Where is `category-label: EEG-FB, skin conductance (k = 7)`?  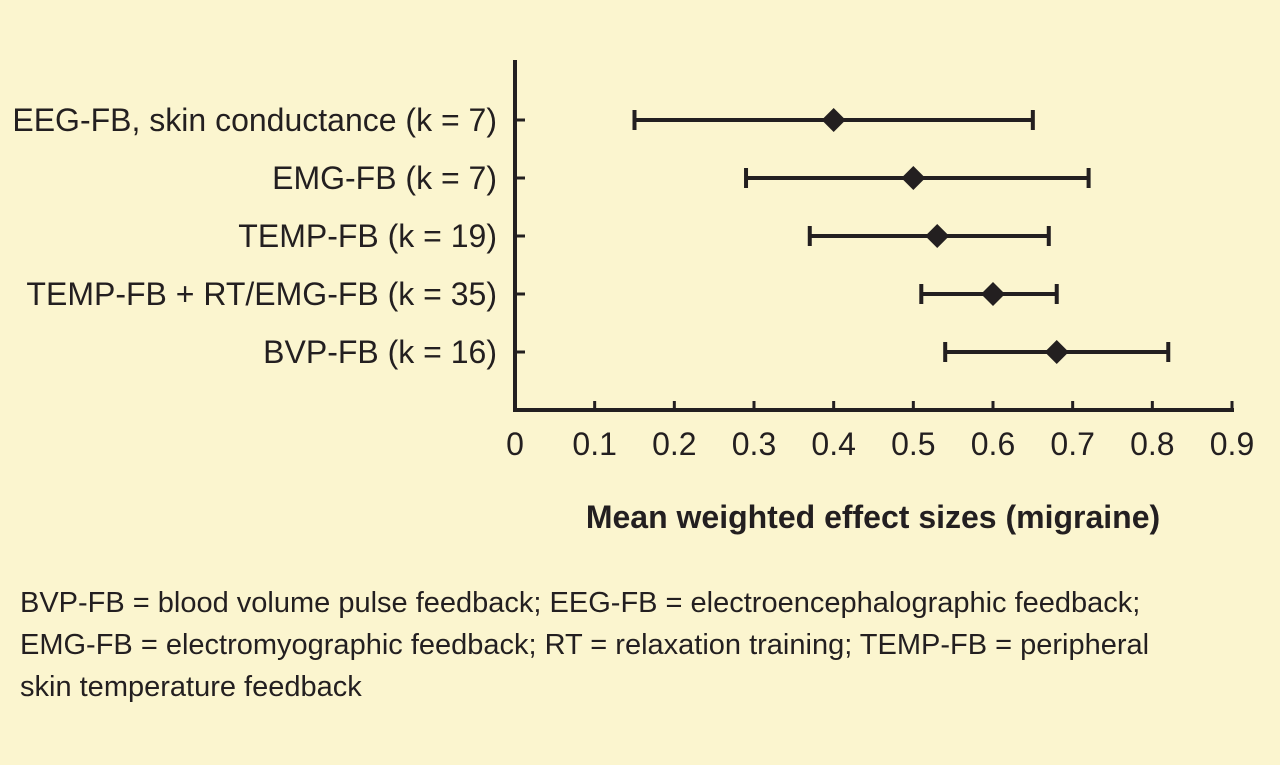 category-label: EEG-FB, skin conductance (k = 7) is located at coordinates (254, 120).